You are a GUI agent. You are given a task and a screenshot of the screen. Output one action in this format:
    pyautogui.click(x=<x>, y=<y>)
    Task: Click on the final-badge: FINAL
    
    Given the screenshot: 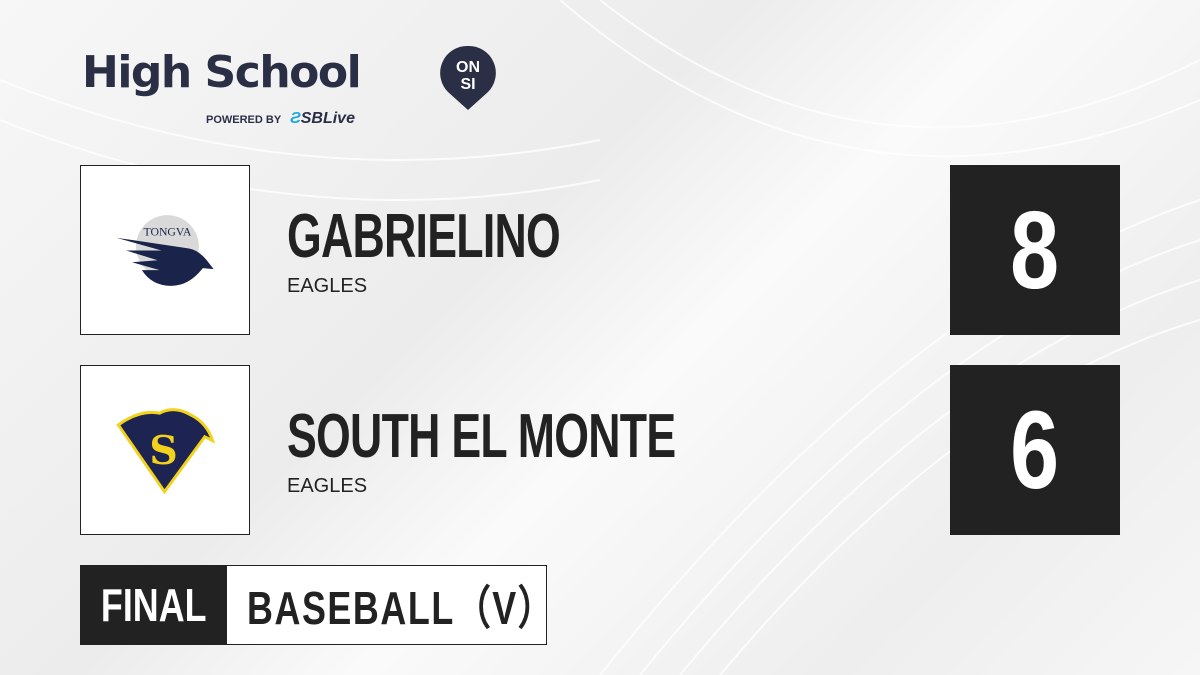 What is the action you would take?
    pyautogui.click(x=154, y=605)
    